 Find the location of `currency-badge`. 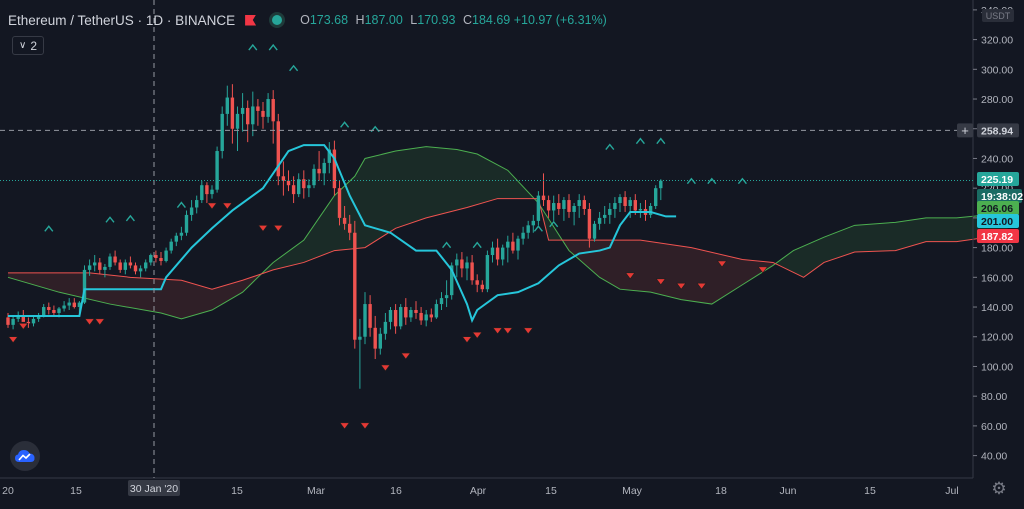

currency-badge is located at coordinates (998, 15).